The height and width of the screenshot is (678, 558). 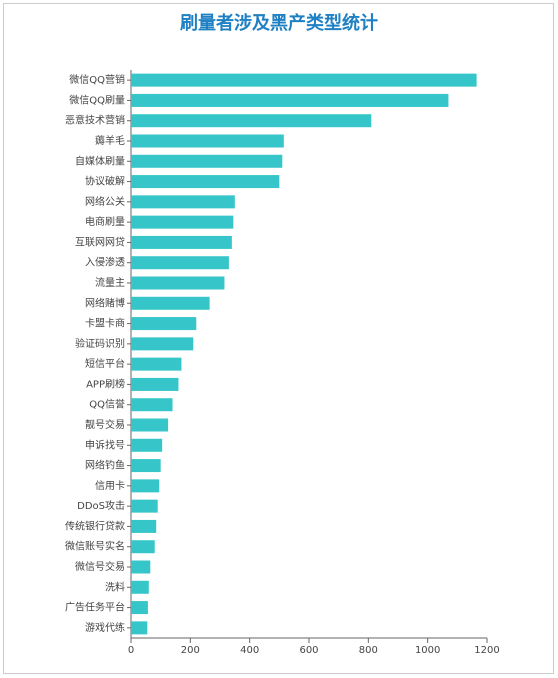 What do you see at coordinates (105, 262) in the screenshot?
I see `y-tick-label: 入侵渗透` at bounding box center [105, 262].